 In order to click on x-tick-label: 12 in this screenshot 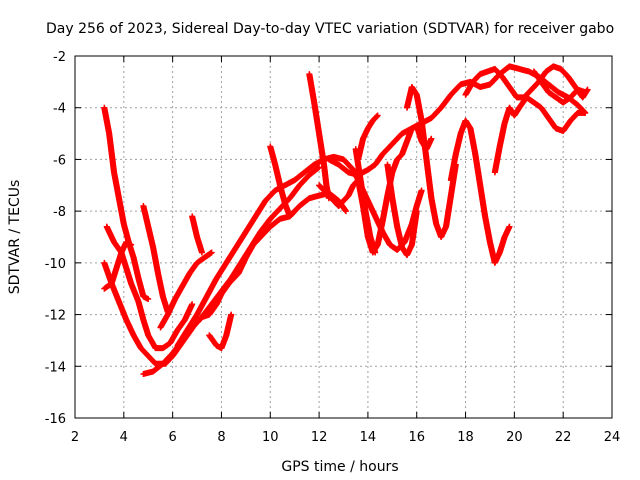, I will do `click(319, 437)`.